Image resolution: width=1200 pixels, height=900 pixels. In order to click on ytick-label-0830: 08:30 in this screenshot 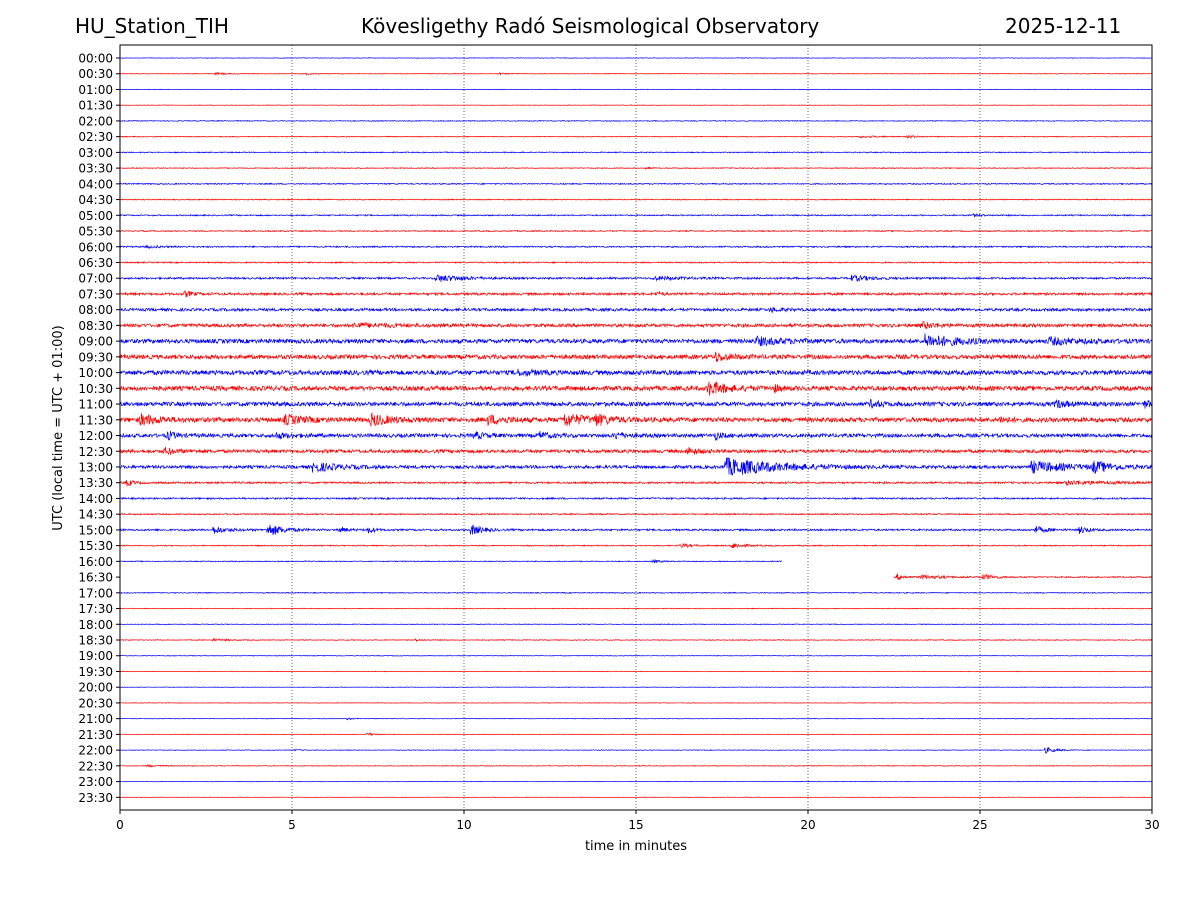, I will do `click(95, 326)`.